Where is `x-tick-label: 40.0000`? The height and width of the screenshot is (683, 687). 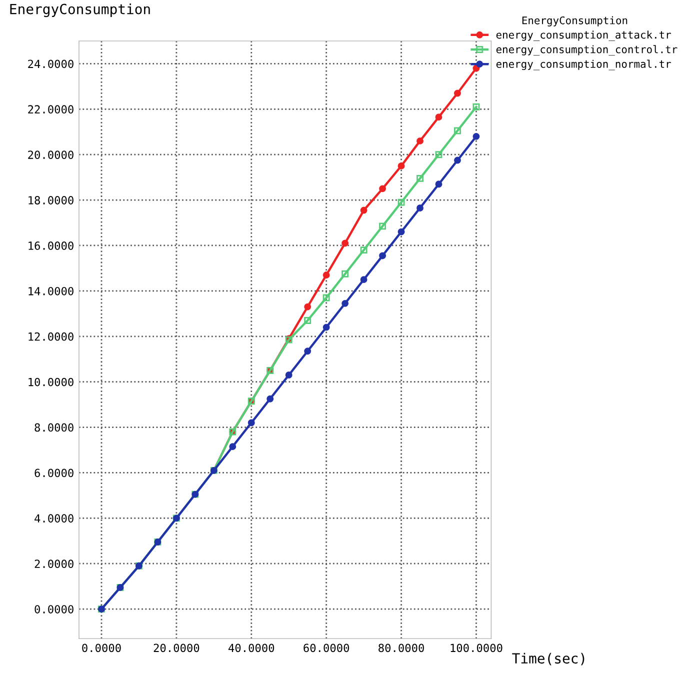
x-tick-label: 40.0000 is located at coordinates (251, 648).